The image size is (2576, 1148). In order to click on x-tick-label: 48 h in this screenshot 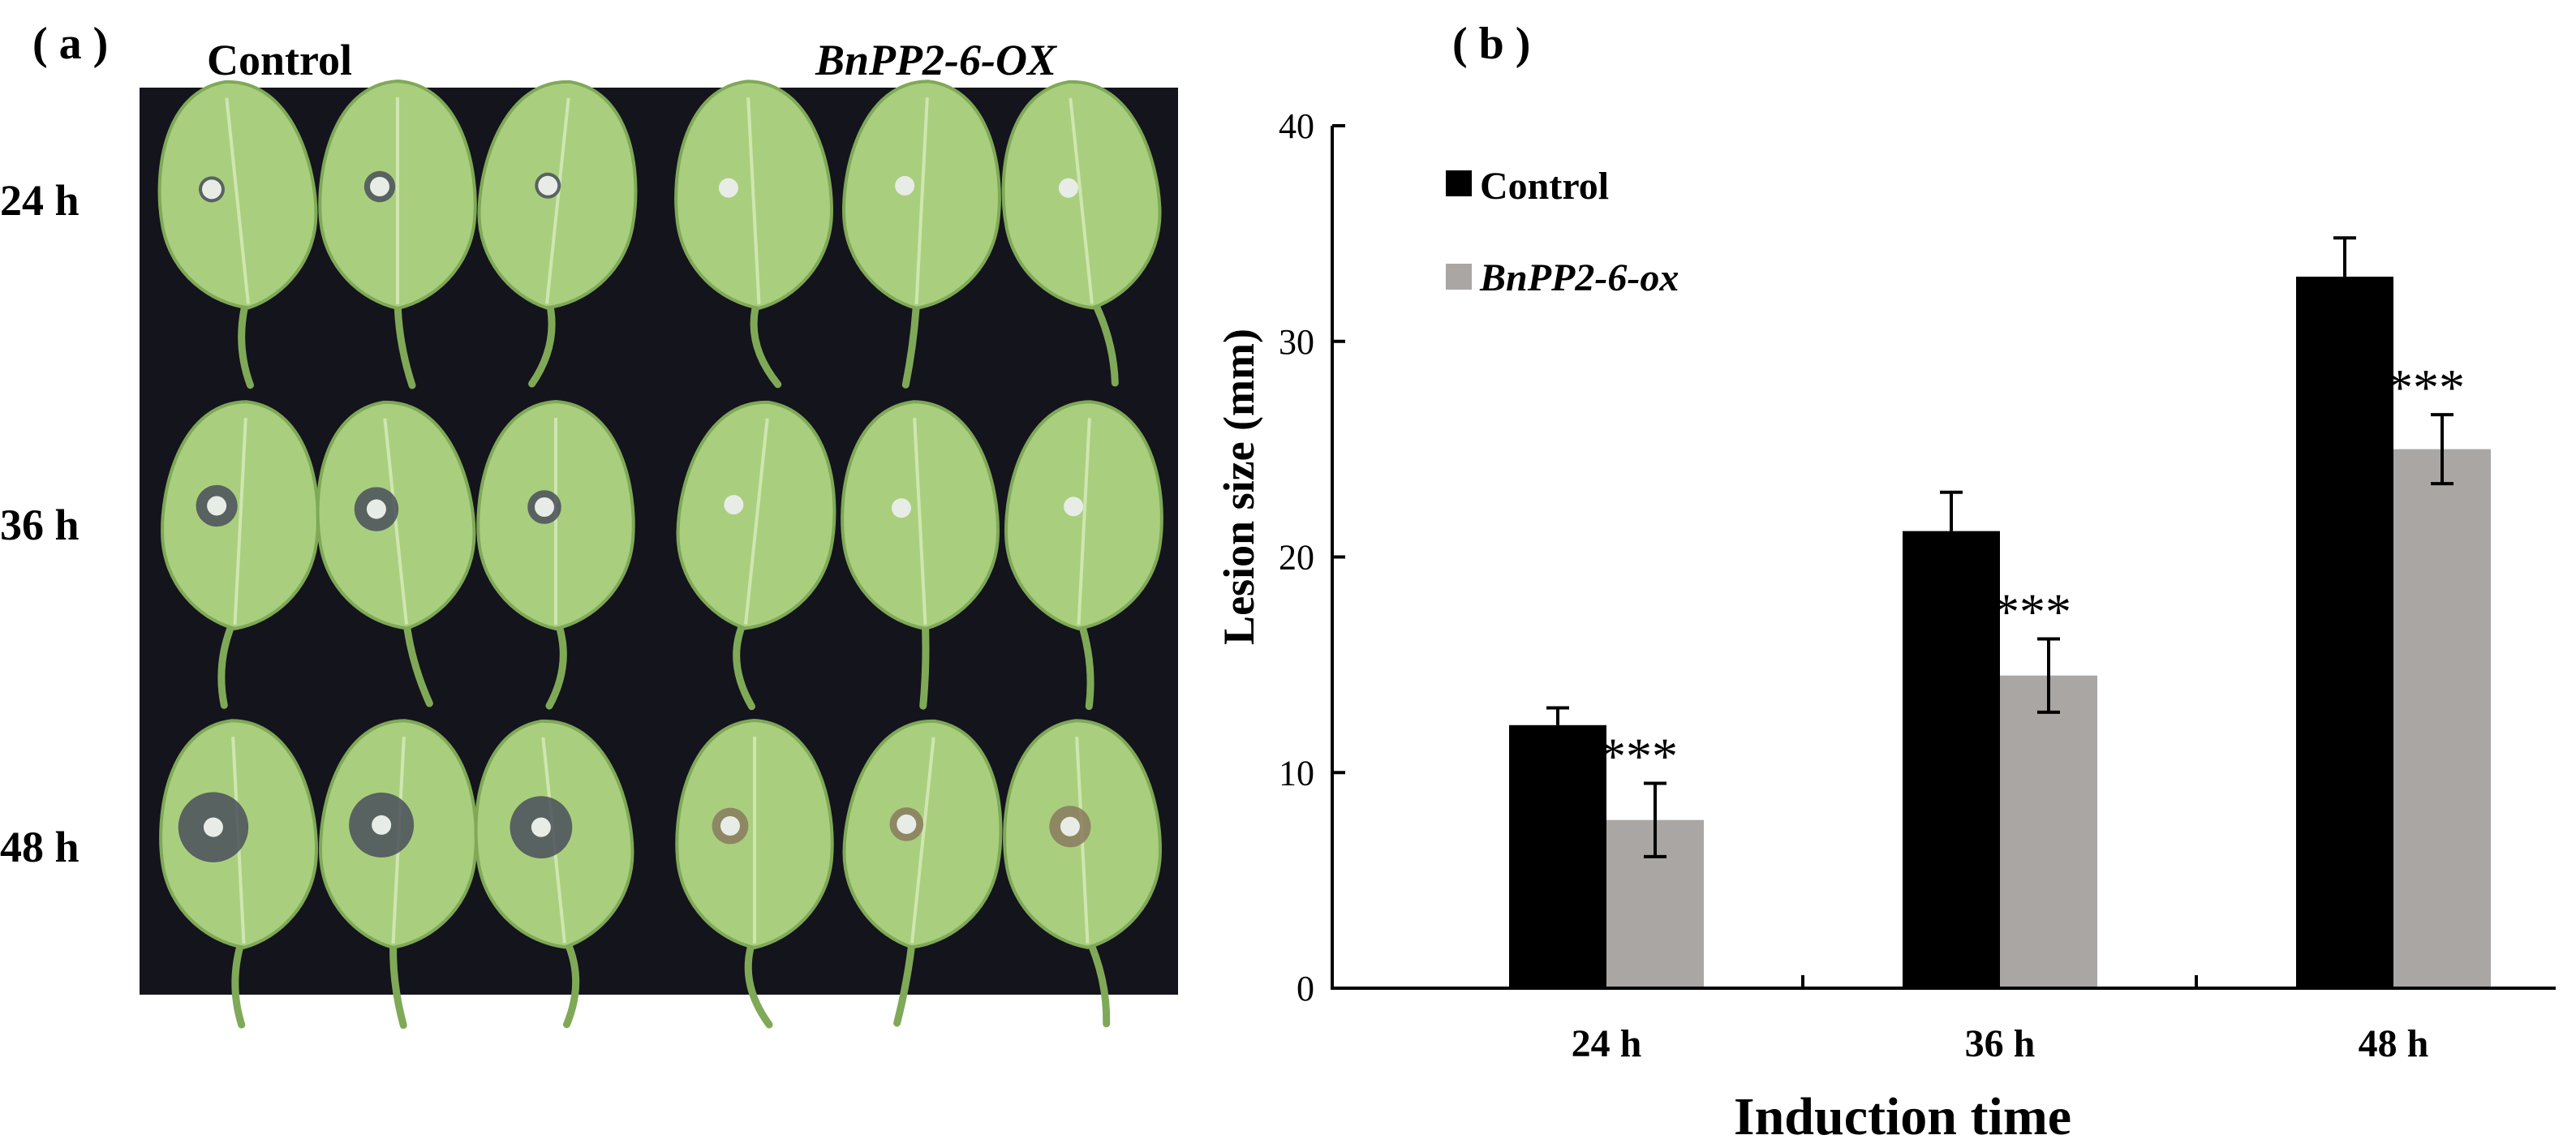, I will do `click(2394, 1043)`.